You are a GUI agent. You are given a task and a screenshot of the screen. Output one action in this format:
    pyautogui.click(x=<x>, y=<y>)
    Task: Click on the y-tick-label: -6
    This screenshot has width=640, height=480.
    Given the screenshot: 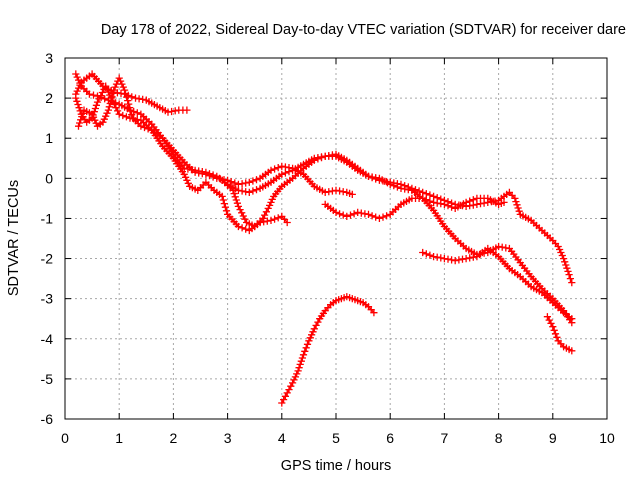 What is the action you would take?
    pyautogui.click(x=47, y=419)
    